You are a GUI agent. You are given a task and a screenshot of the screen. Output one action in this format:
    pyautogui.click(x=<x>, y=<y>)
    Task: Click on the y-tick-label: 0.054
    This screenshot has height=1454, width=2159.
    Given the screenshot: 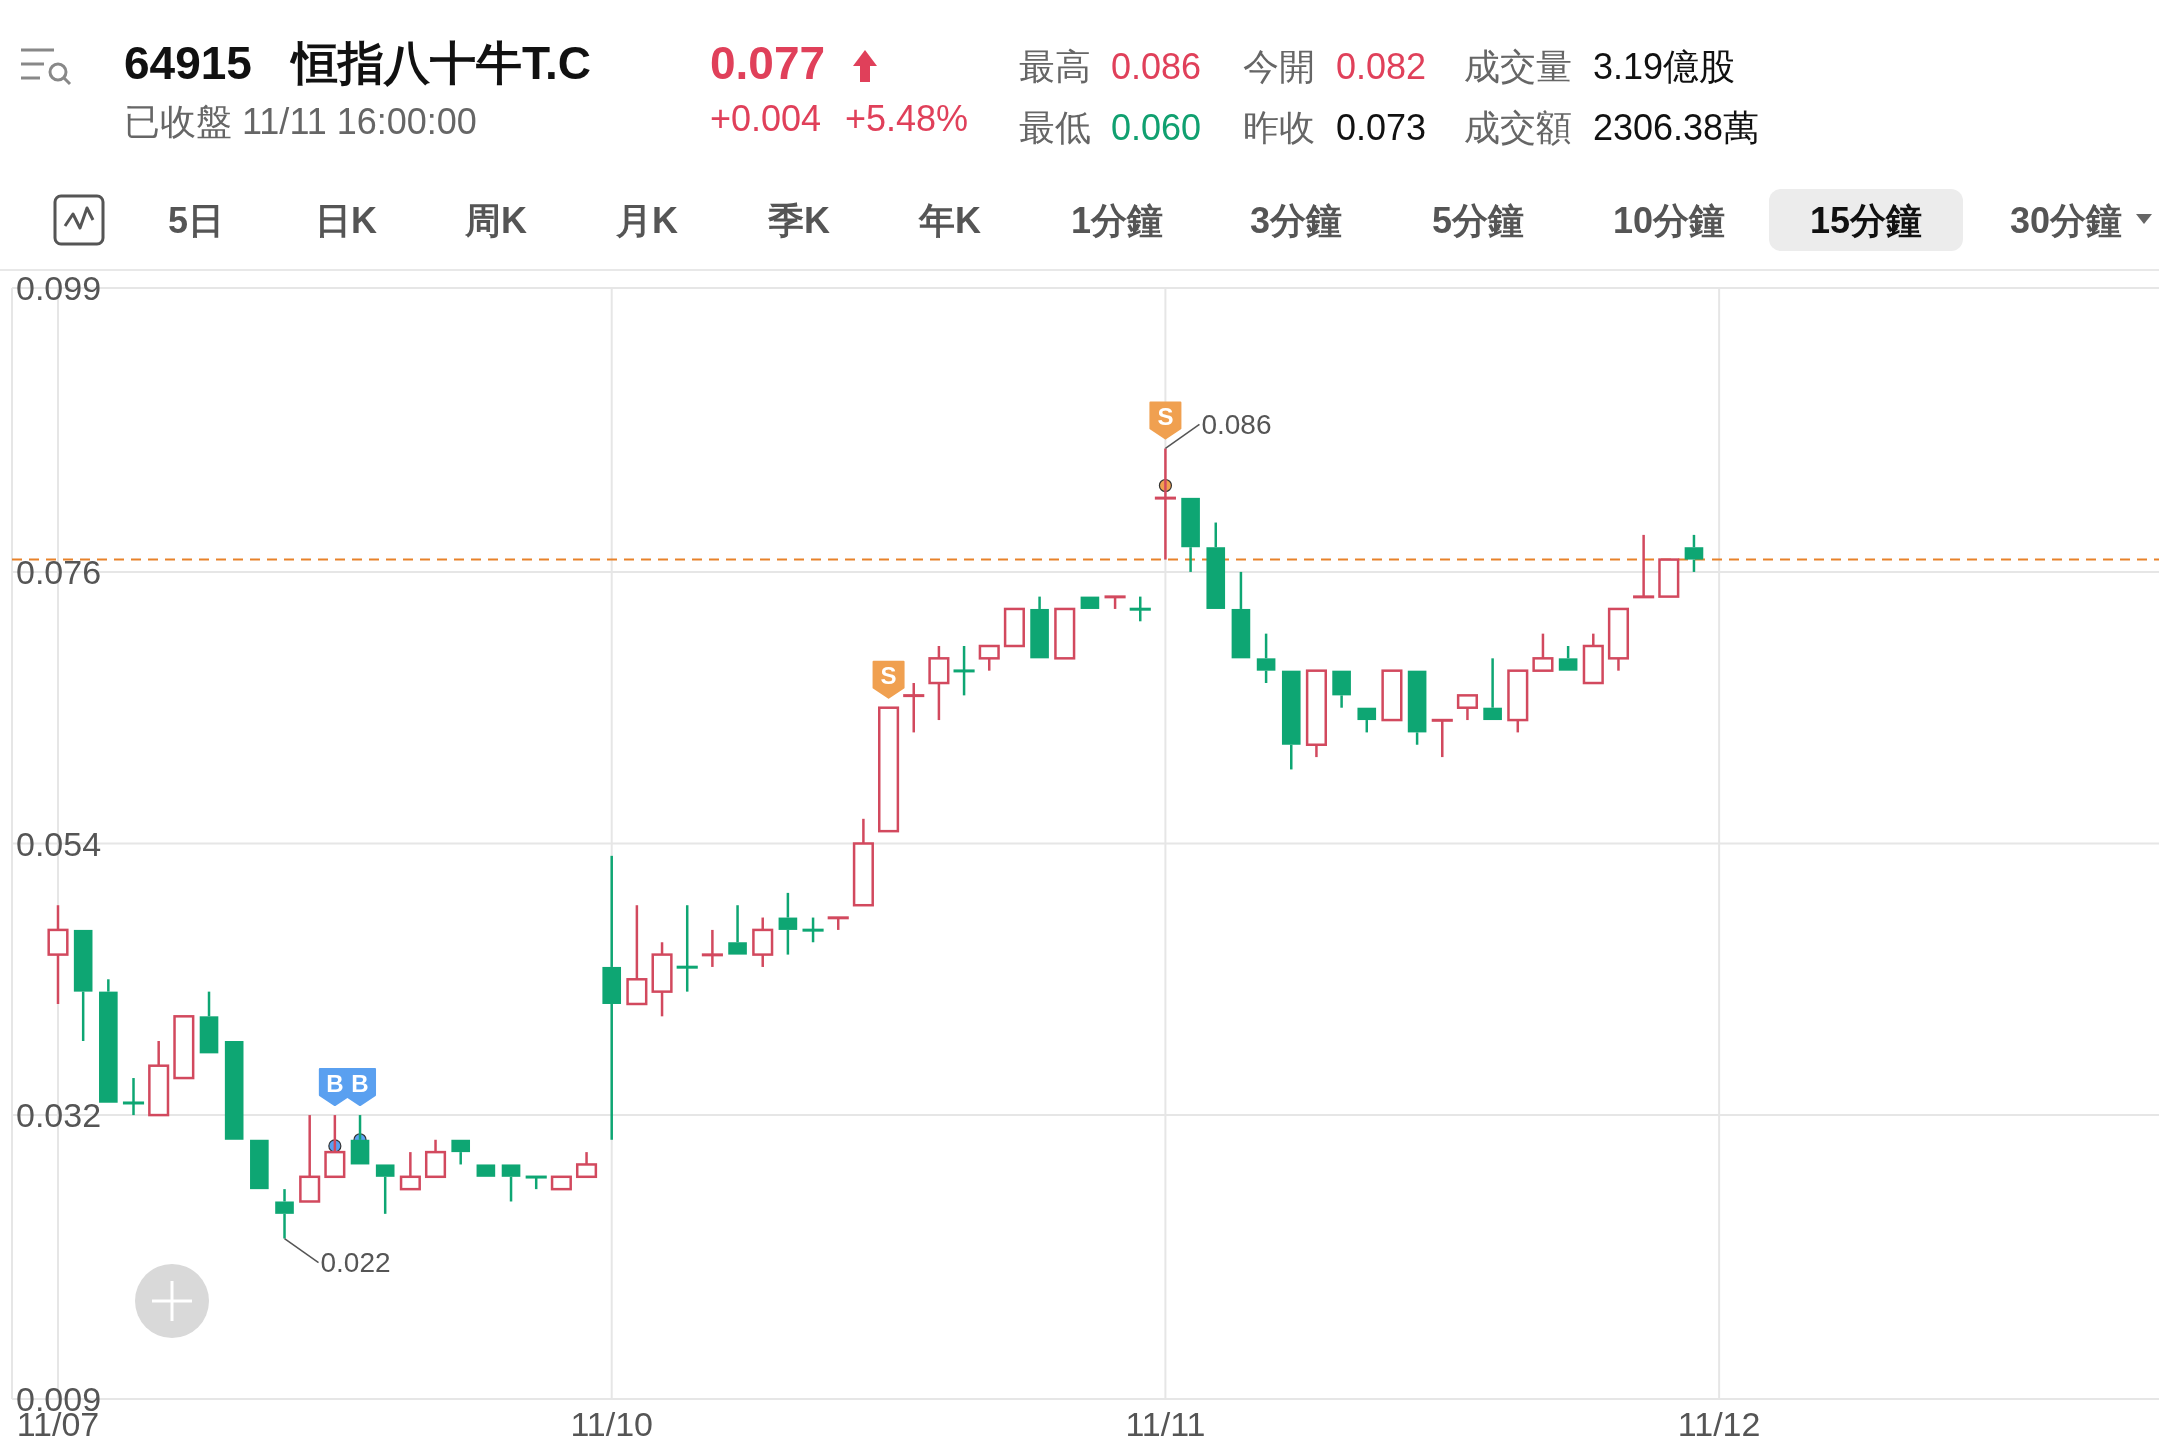 What is the action you would take?
    pyautogui.click(x=59, y=843)
    